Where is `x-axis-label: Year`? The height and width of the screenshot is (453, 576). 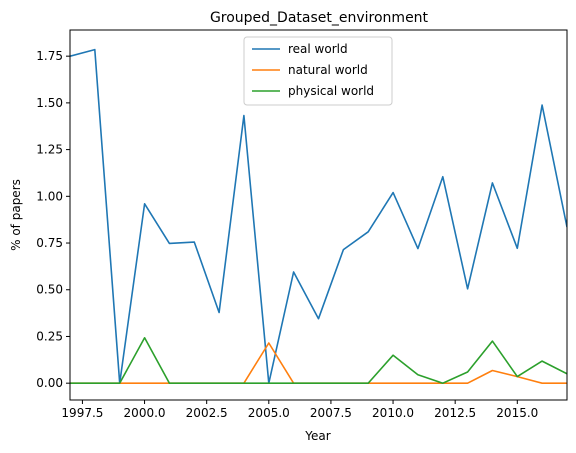 x-axis-label: Year is located at coordinates (317, 436).